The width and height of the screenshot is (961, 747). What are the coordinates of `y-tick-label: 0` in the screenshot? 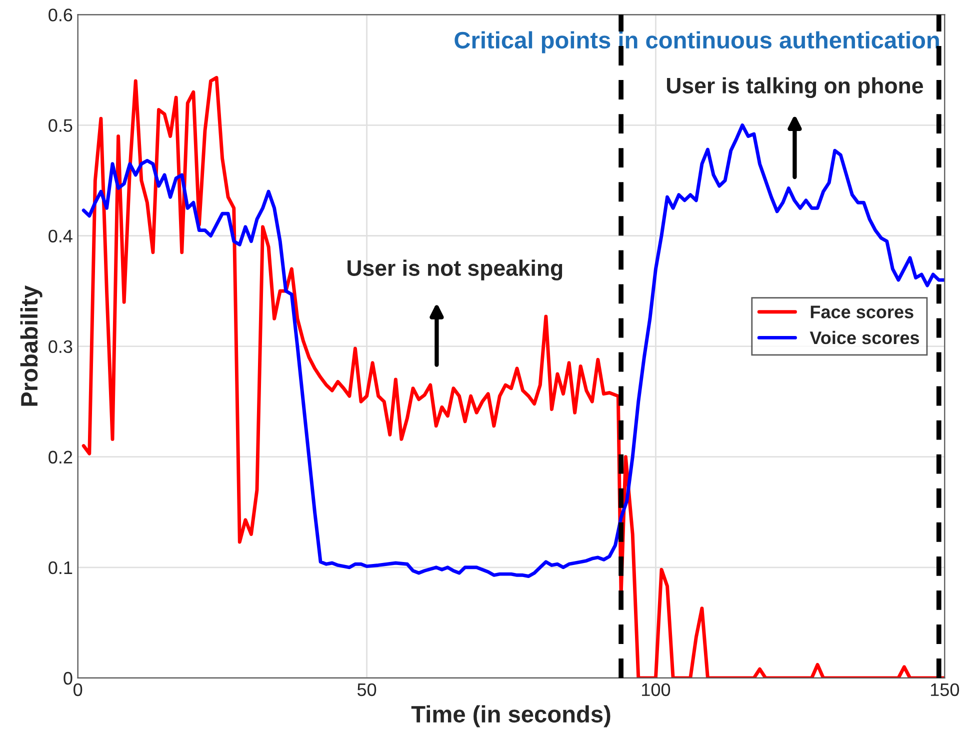 It's located at (68, 678).